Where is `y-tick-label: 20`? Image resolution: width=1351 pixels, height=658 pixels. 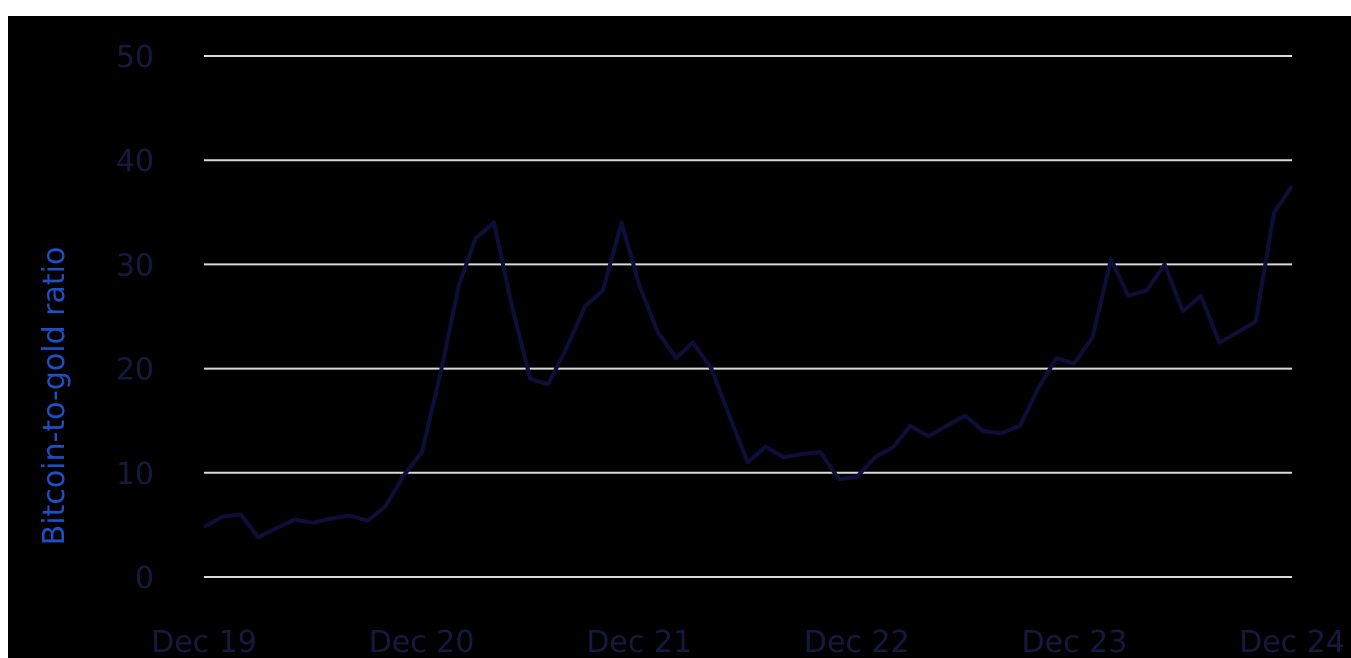 y-tick-label: 20 is located at coordinates (135, 370).